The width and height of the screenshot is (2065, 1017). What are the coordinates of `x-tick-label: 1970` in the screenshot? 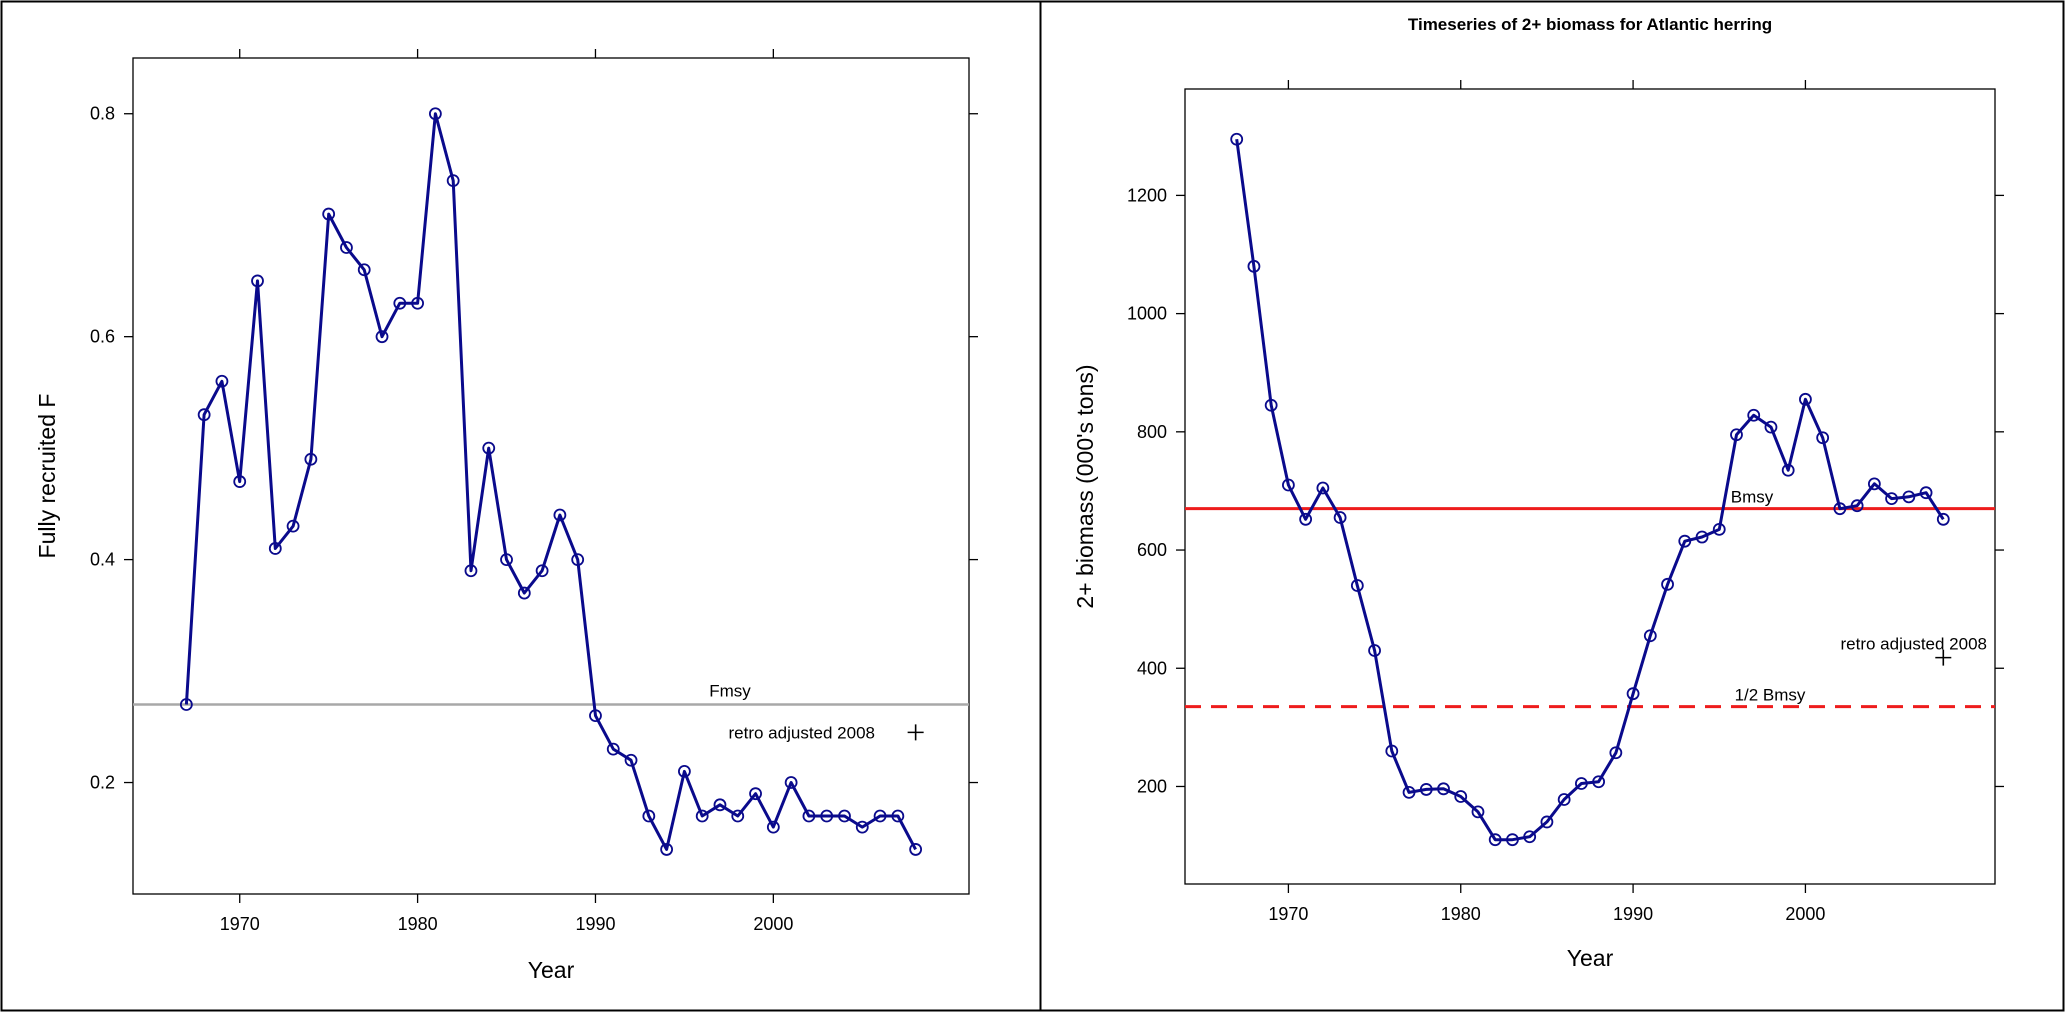 It's located at (1288, 914).